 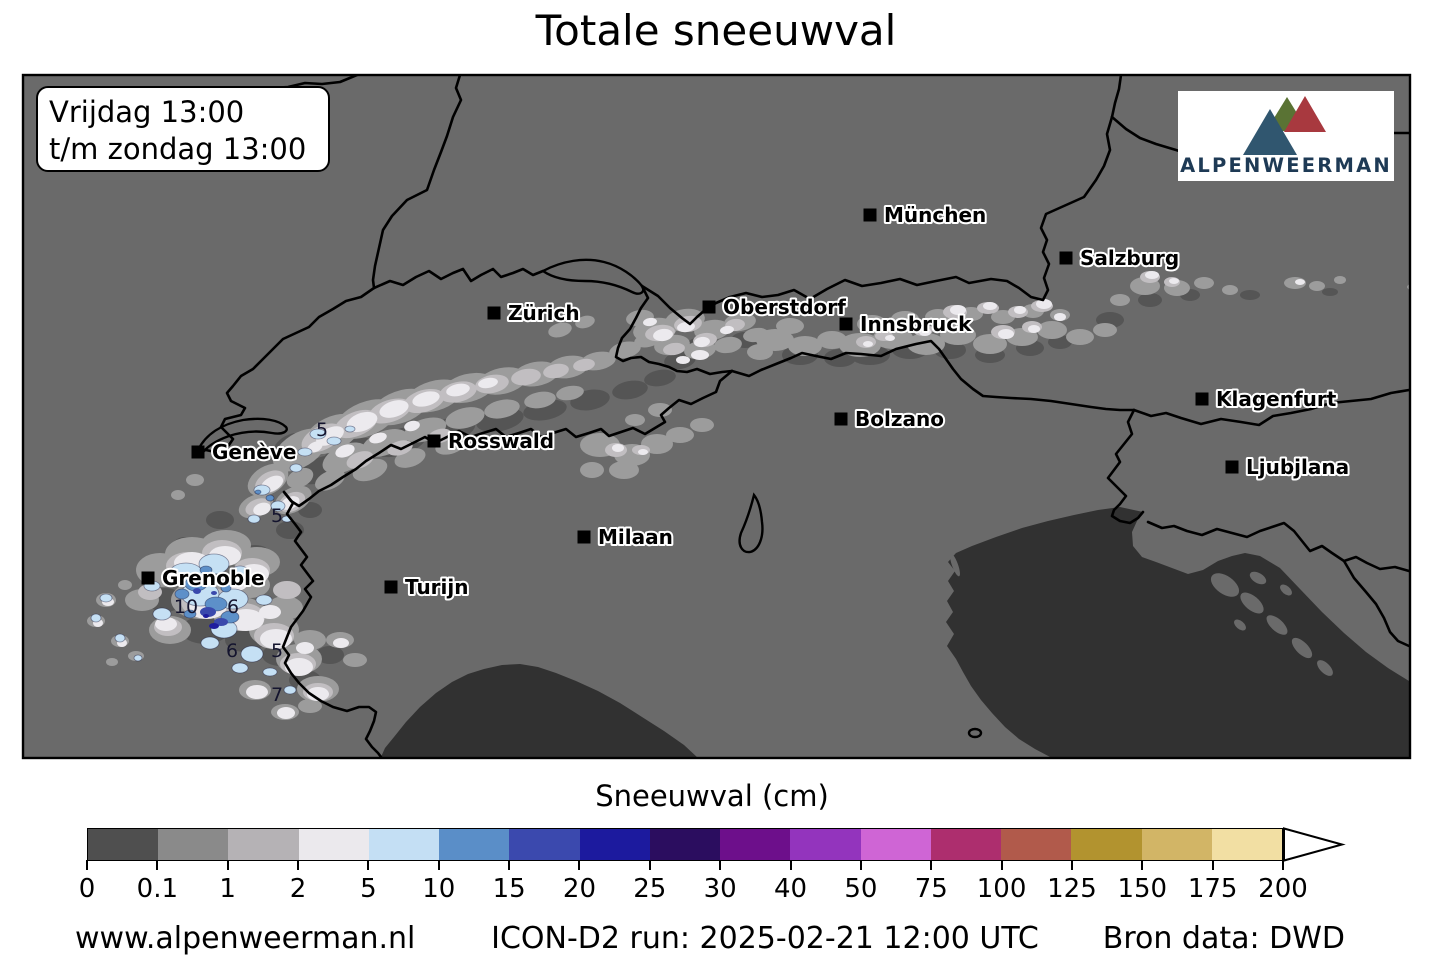 What do you see at coordinates (1072, 889) in the screenshot?
I see `colorbar-tick-label: 125` at bounding box center [1072, 889].